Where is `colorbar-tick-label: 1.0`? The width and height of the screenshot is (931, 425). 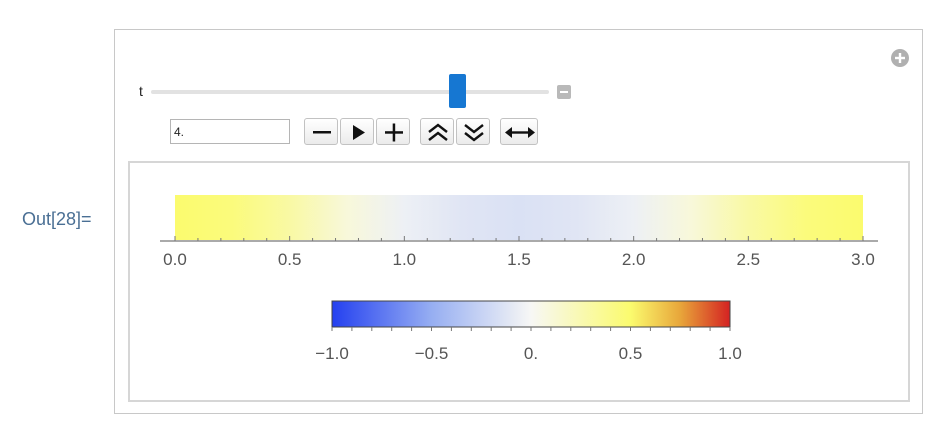
colorbar-tick-label: 1.0 is located at coordinates (730, 353).